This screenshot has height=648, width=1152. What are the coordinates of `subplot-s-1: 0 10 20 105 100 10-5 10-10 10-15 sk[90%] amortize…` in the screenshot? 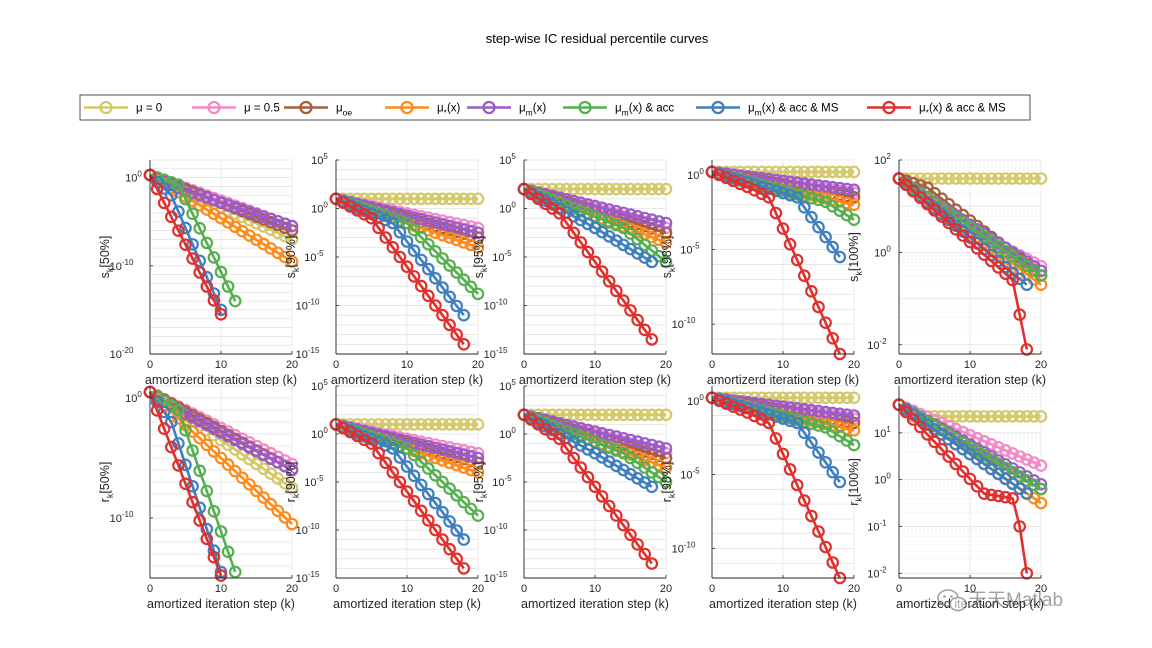 It's located at (384, 269).